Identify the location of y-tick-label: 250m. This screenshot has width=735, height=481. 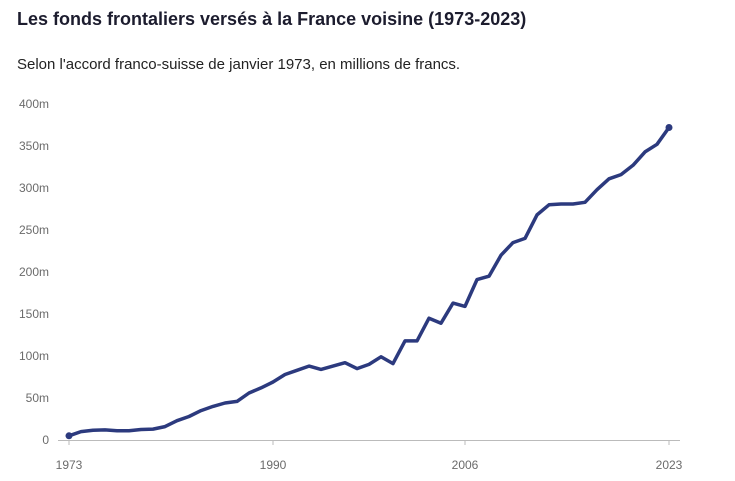
(34, 230).